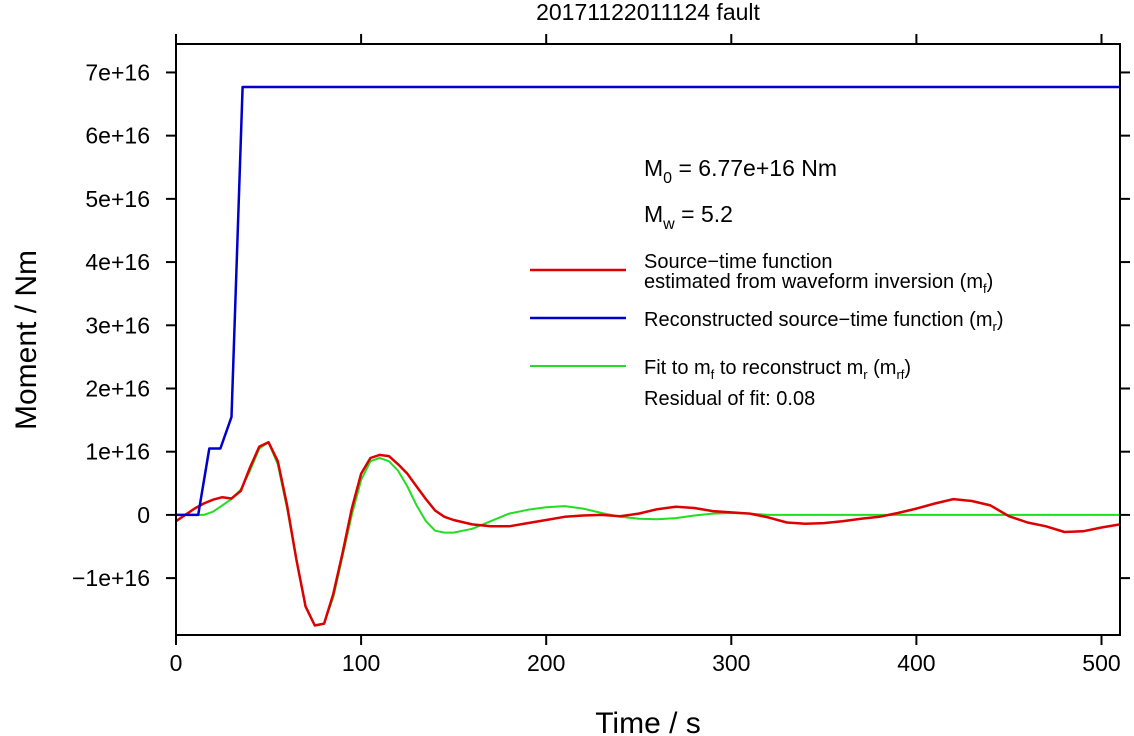 Image resolution: width=1134 pixels, height=736 pixels. Describe the element at coordinates (813, 282) in the screenshot. I see `legend-mf-text: estimated from waveform inversion (m` at that location.